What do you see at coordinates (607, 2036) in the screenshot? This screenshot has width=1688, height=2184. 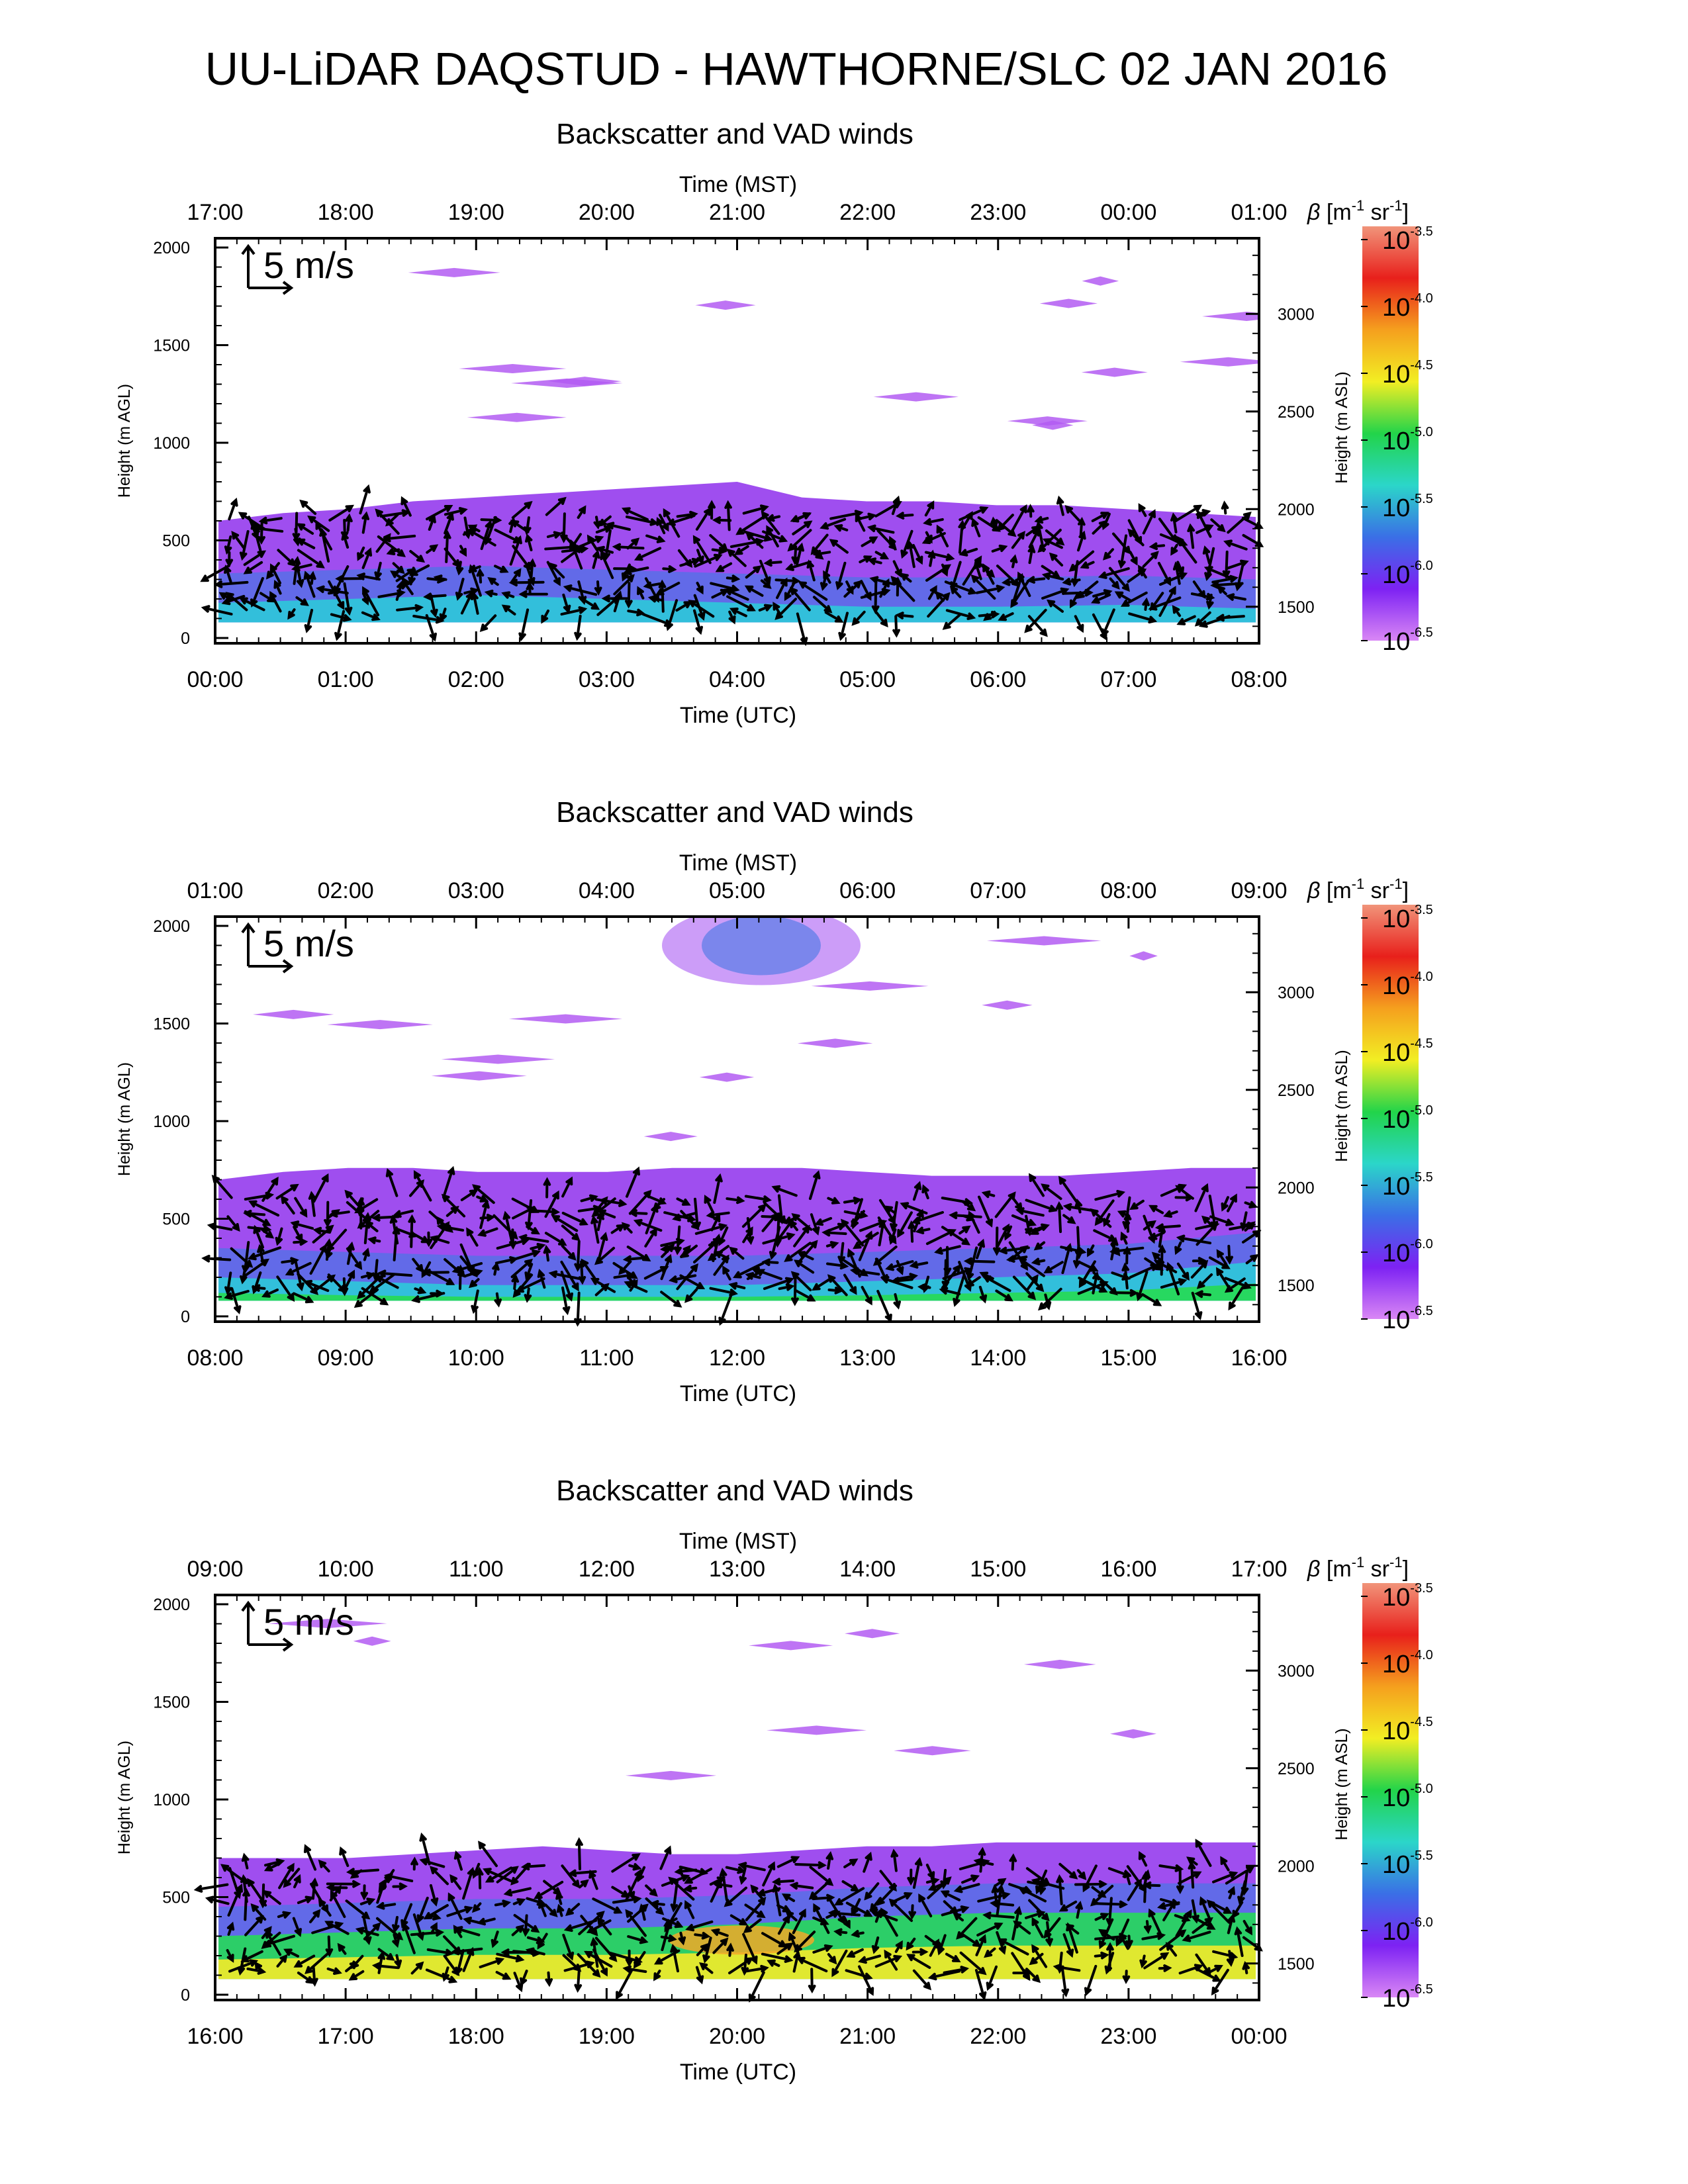 I see `bottom-tick-label: 19:00` at bounding box center [607, 2036].